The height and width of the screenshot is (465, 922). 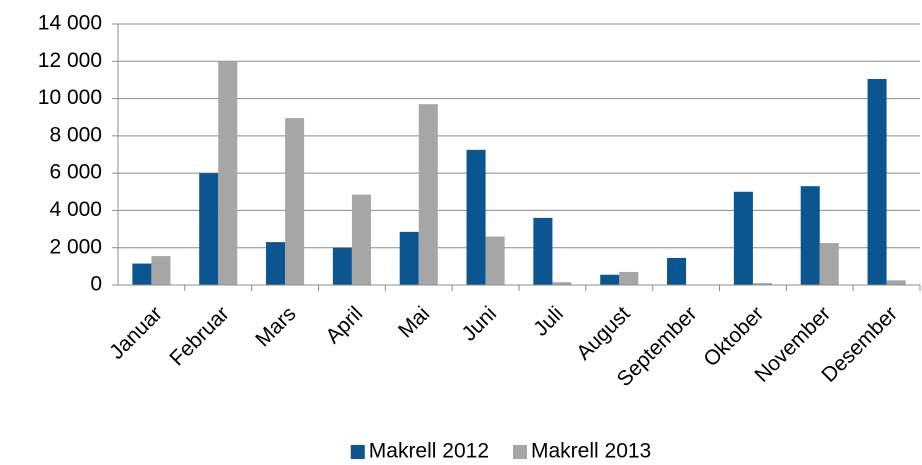 What do you see at coordinates (70, 97) in the screenshot?
I see `y-tick-label: 10 000` at bounding box center [70, 97].